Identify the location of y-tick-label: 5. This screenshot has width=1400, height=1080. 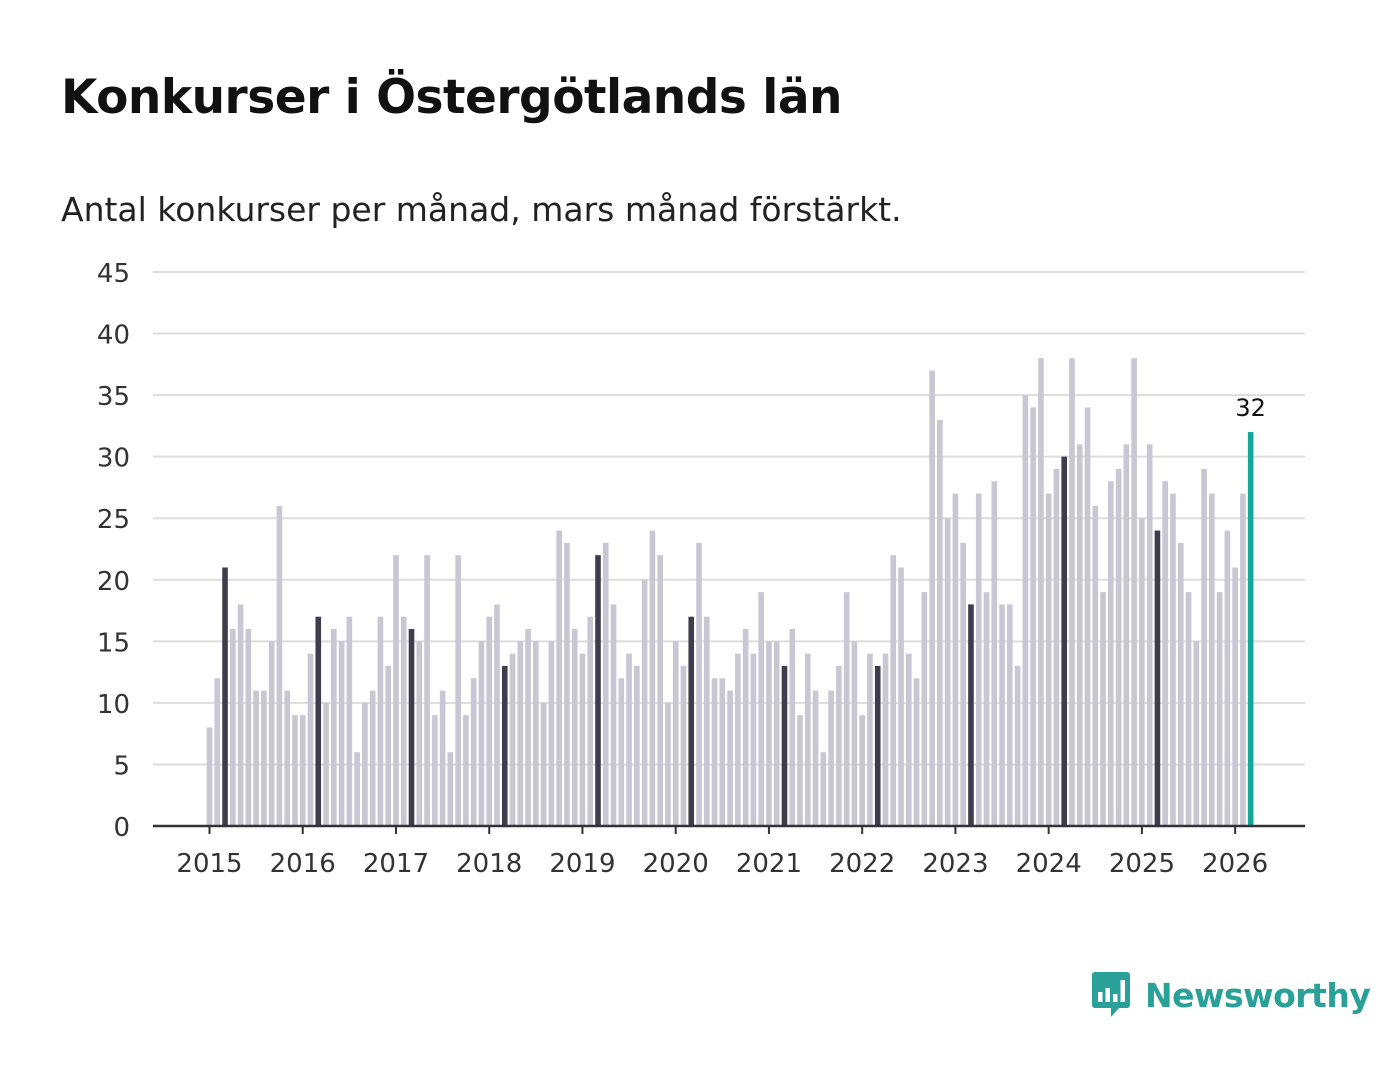
(121, 766).